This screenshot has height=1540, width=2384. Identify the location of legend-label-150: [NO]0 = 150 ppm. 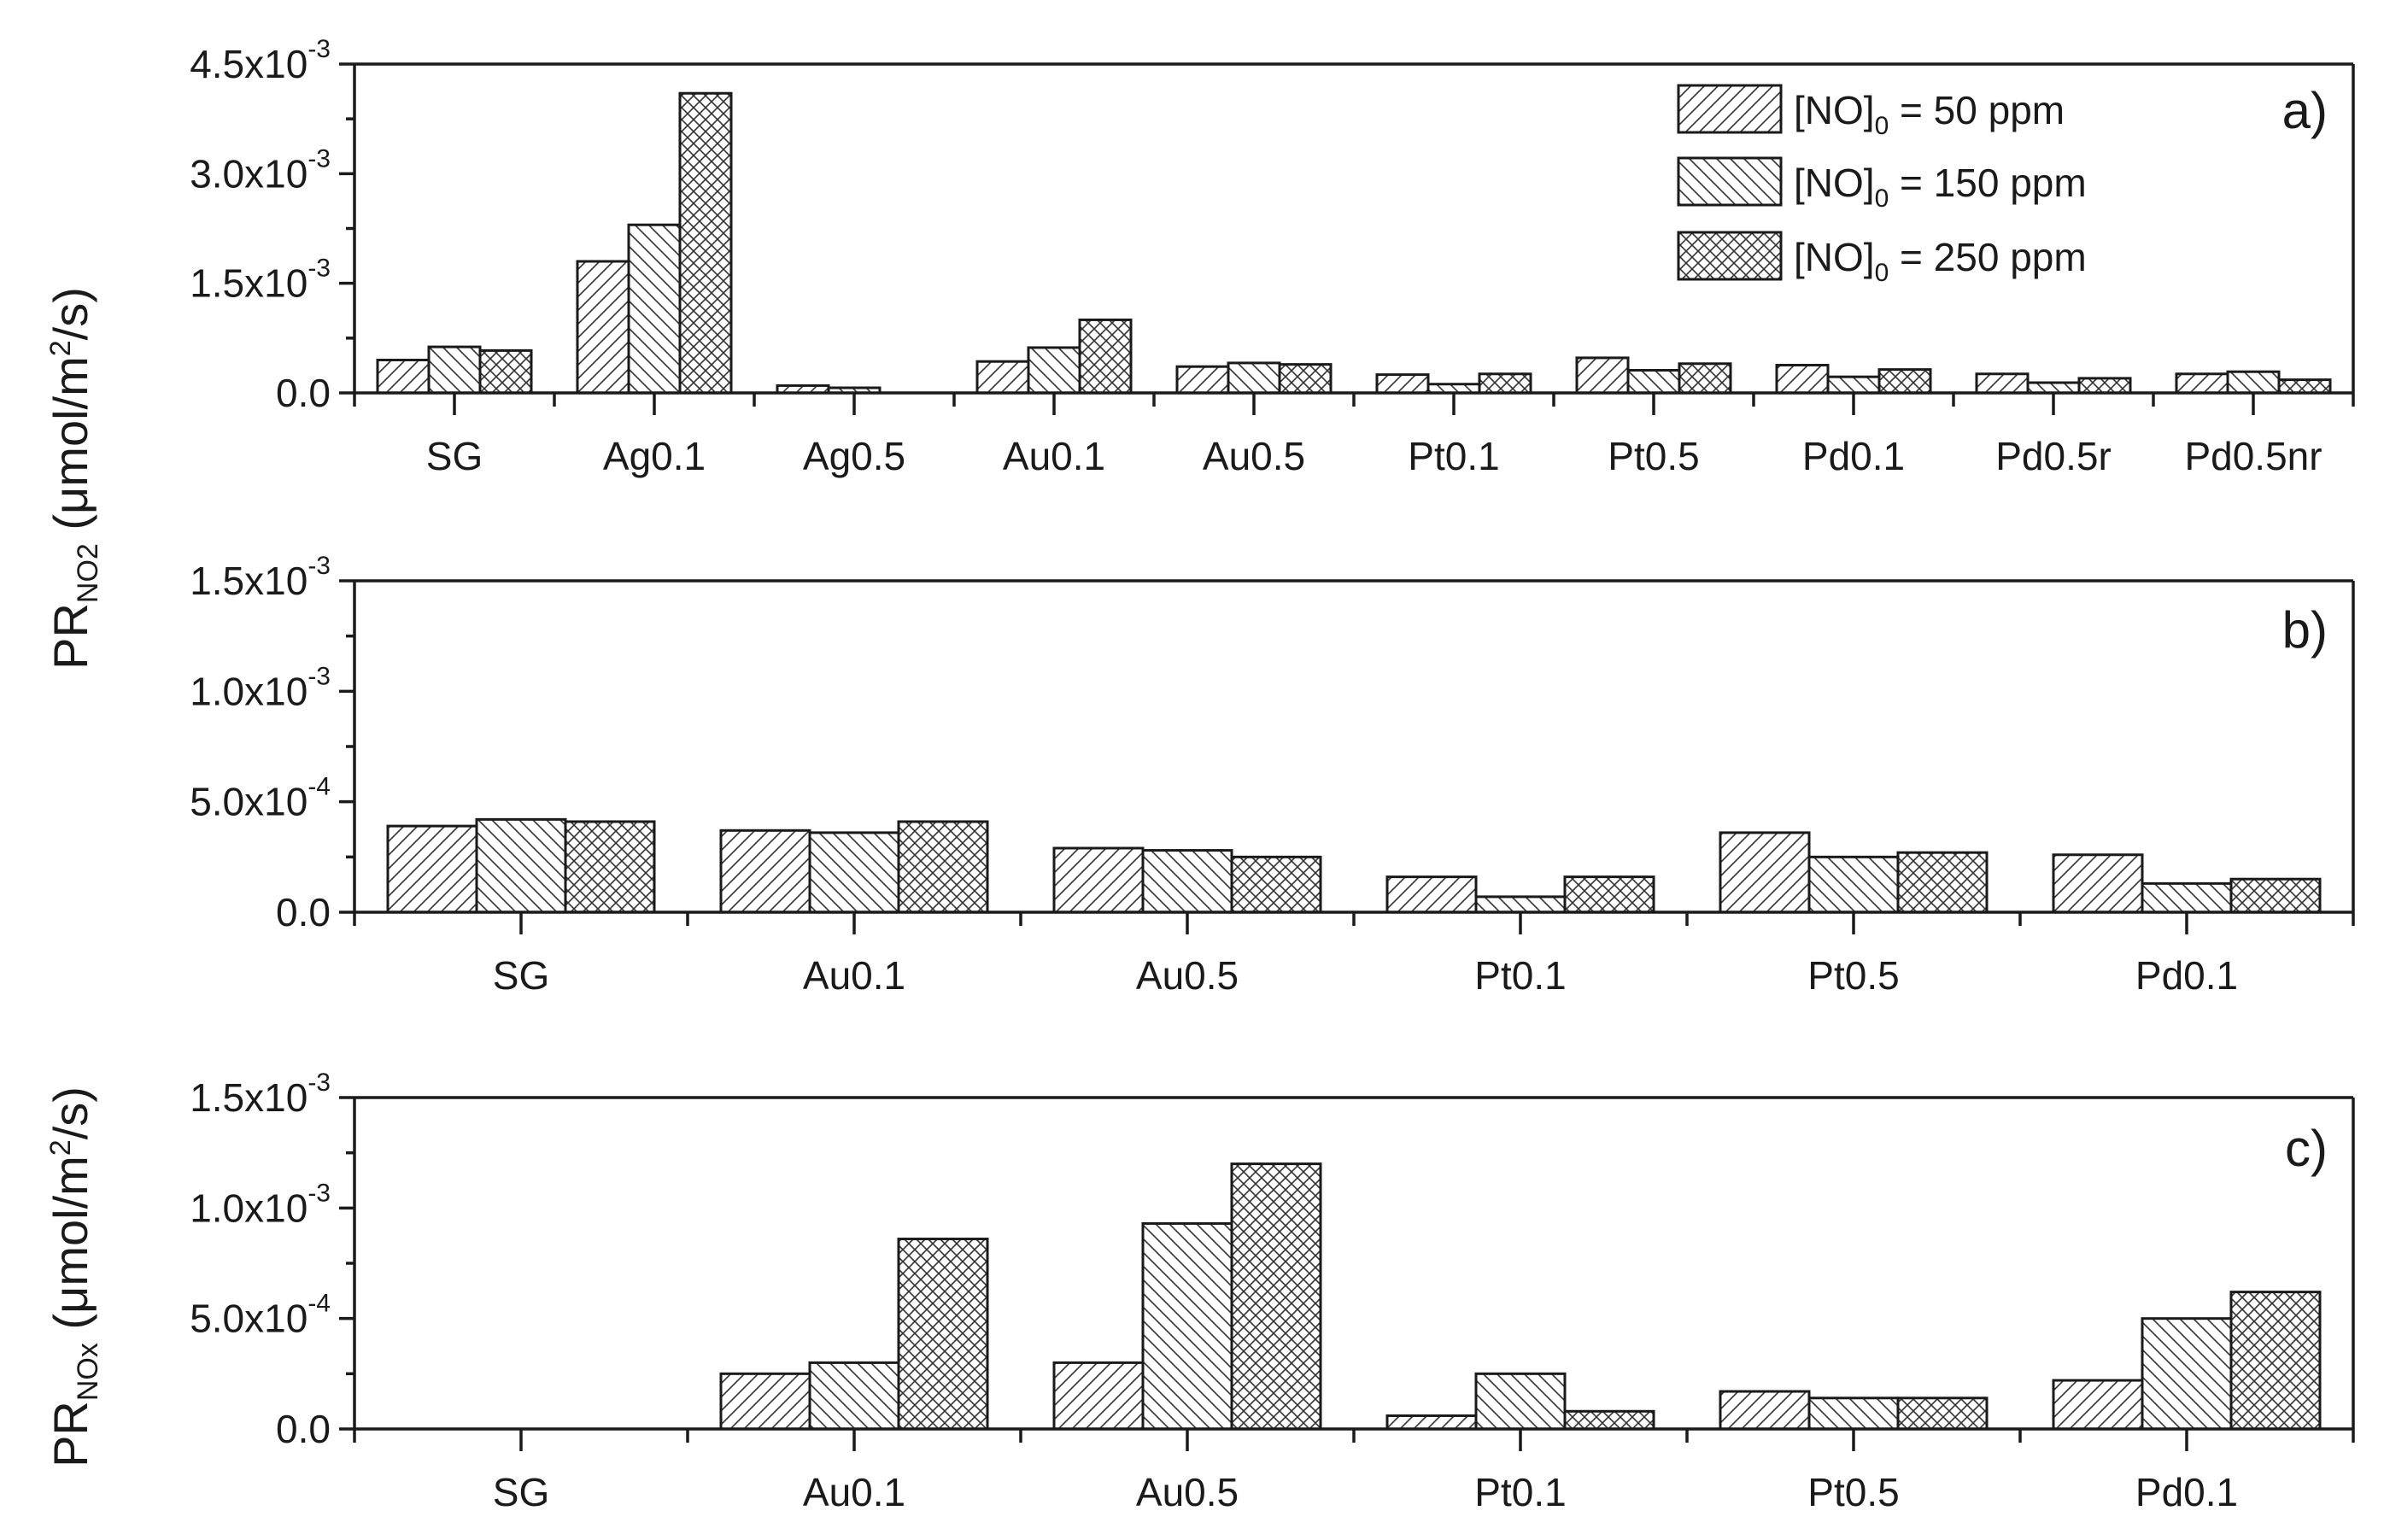
(1940, 187).